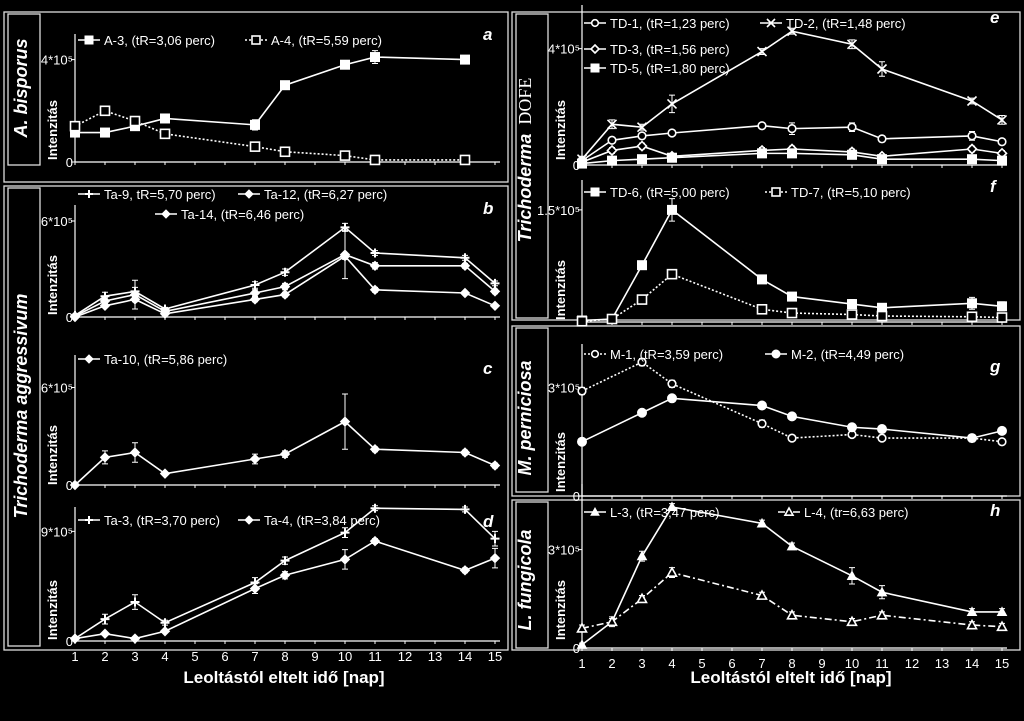 The image size is (1024, 721). What do you see at coordinates (564, 550) in the screenshot?
I see `y-tick-label: 3*10⁵` at bounding box center [564, 550].